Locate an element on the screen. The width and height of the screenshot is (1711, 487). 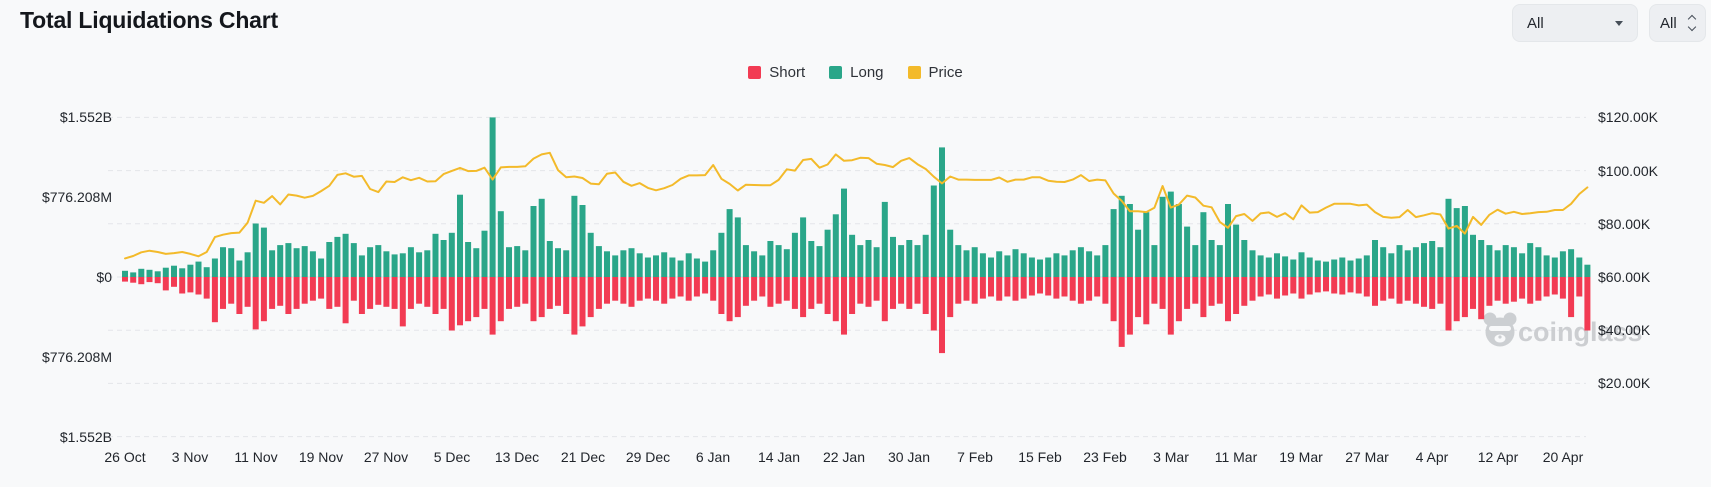
x-axis-label: 19 Mar is located at coordinates (1301, 457).